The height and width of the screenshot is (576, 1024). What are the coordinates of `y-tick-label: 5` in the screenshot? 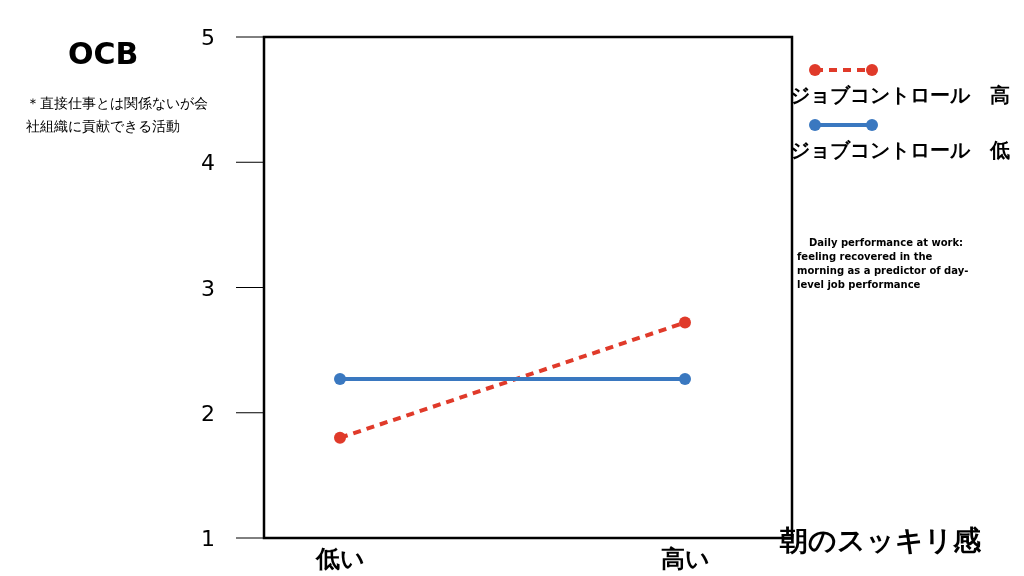 It's located at (208, 37).